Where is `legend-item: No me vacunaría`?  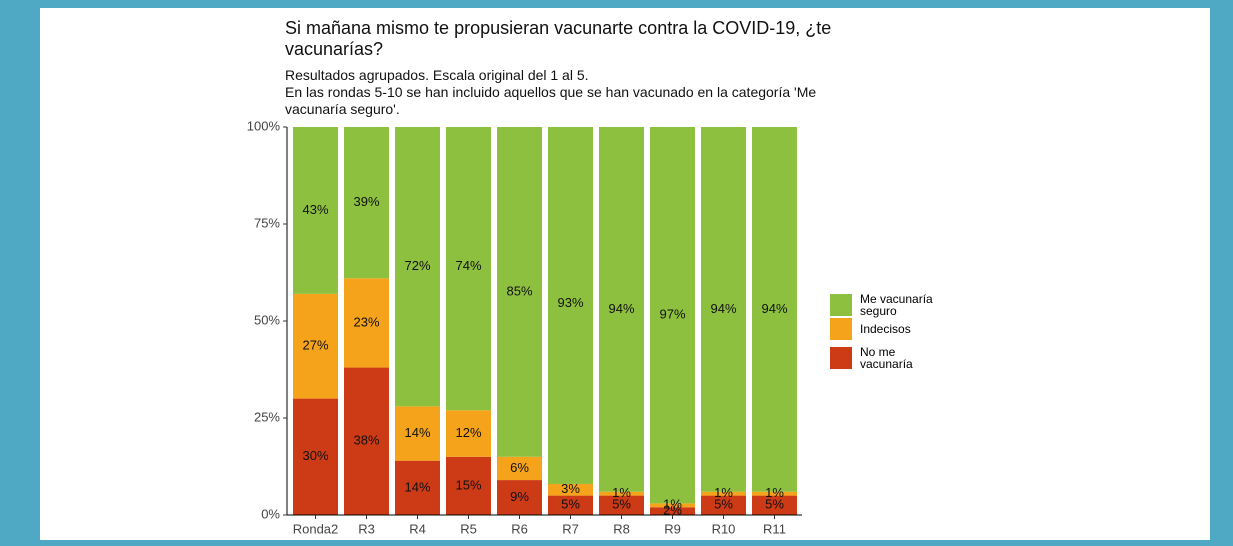
legend-item: No me vacunaría is located at coordinates (885, 358).